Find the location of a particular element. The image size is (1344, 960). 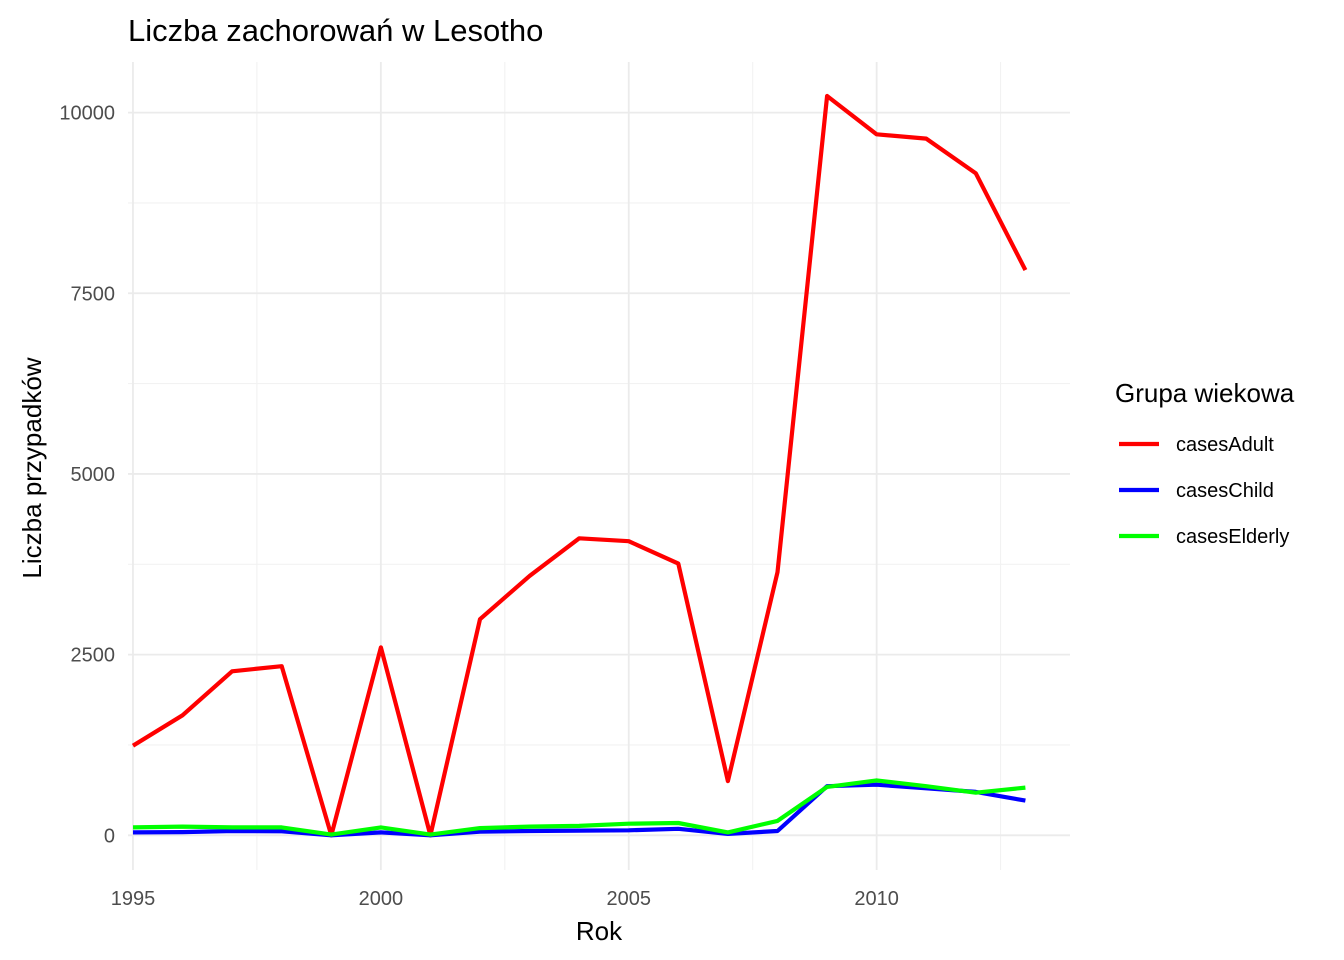

y-tick-label: 0 is located at coordinates (109, 836).